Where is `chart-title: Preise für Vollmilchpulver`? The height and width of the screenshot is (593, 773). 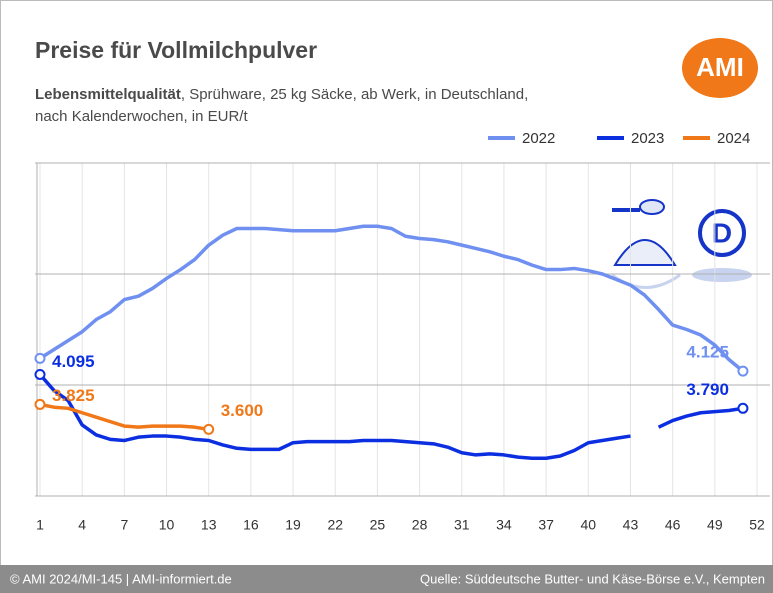 chart-title: Preise für Vollmilchpulver is located at coordinates (176, 50).